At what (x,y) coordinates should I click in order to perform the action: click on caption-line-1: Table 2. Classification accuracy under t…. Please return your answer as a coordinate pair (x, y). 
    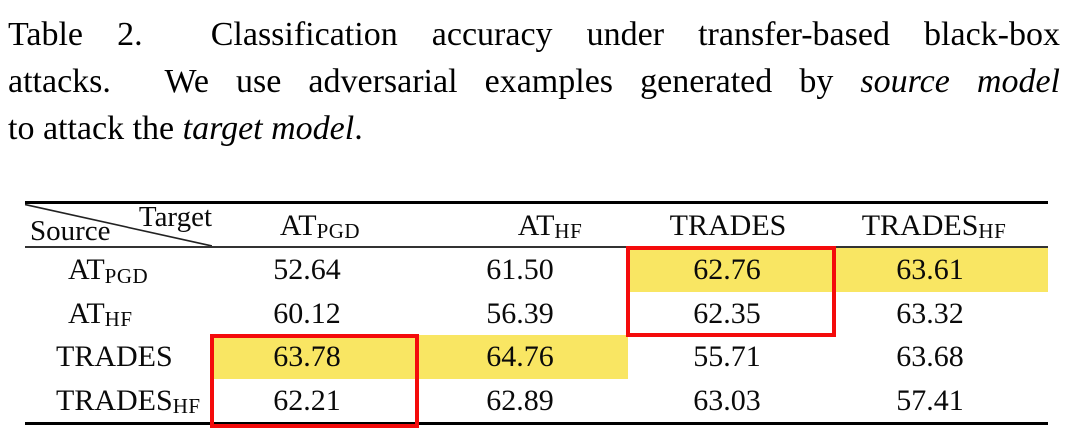
    Looking at the image, I should click on (534, 34).